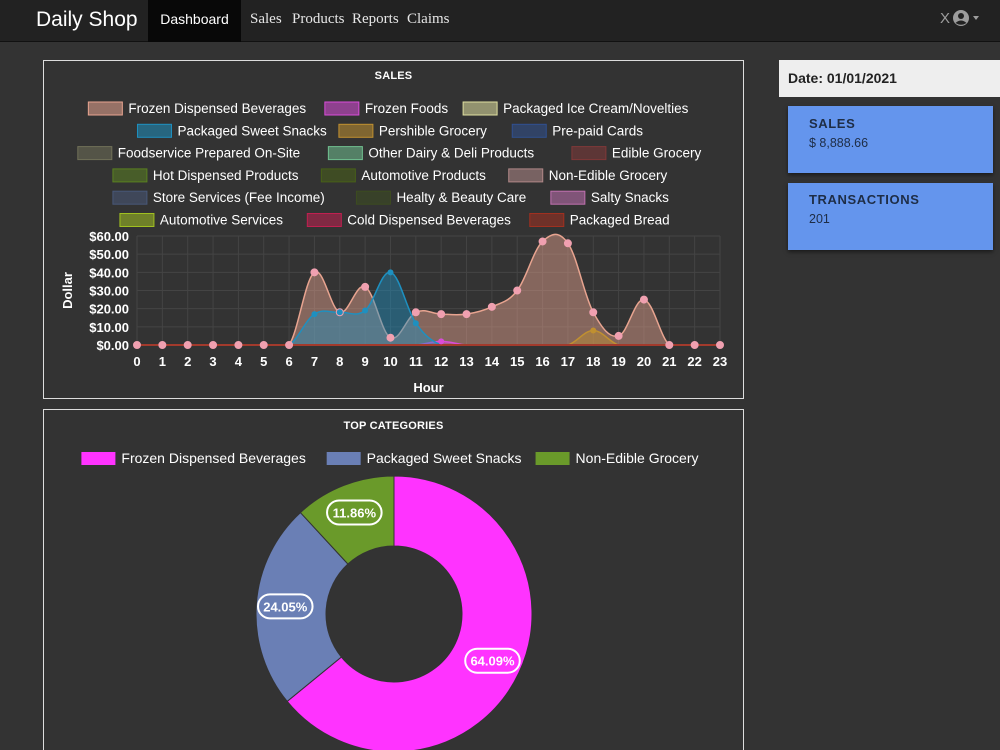 Image resolution: width=1000 pixels, height=750 pixels. What do you see at coordinates (429, 220) in the screenshot?
I see `legend-label: Cold Dispensed Beverages` at bounding box center [429, 220].